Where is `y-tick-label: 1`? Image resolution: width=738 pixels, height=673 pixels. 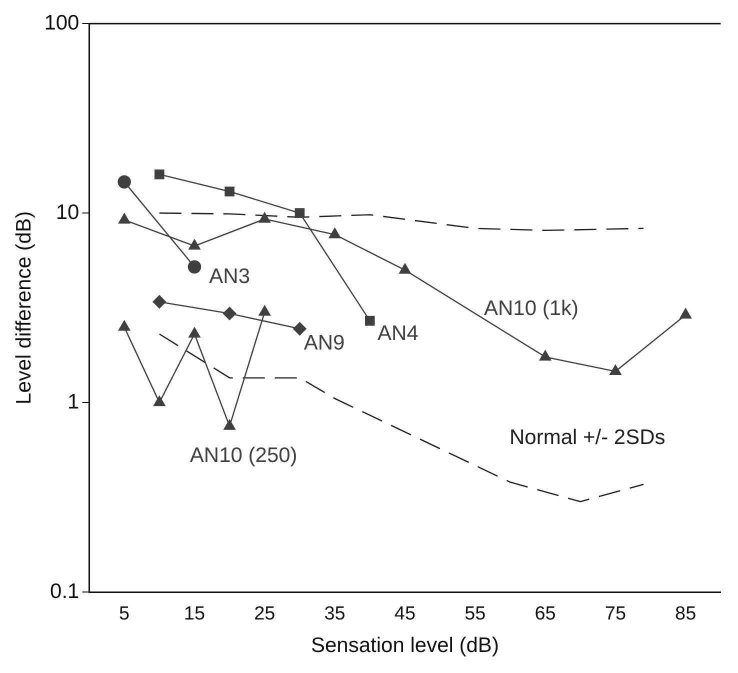
y-tick-label: 1 is located at coordinates (74, 402).